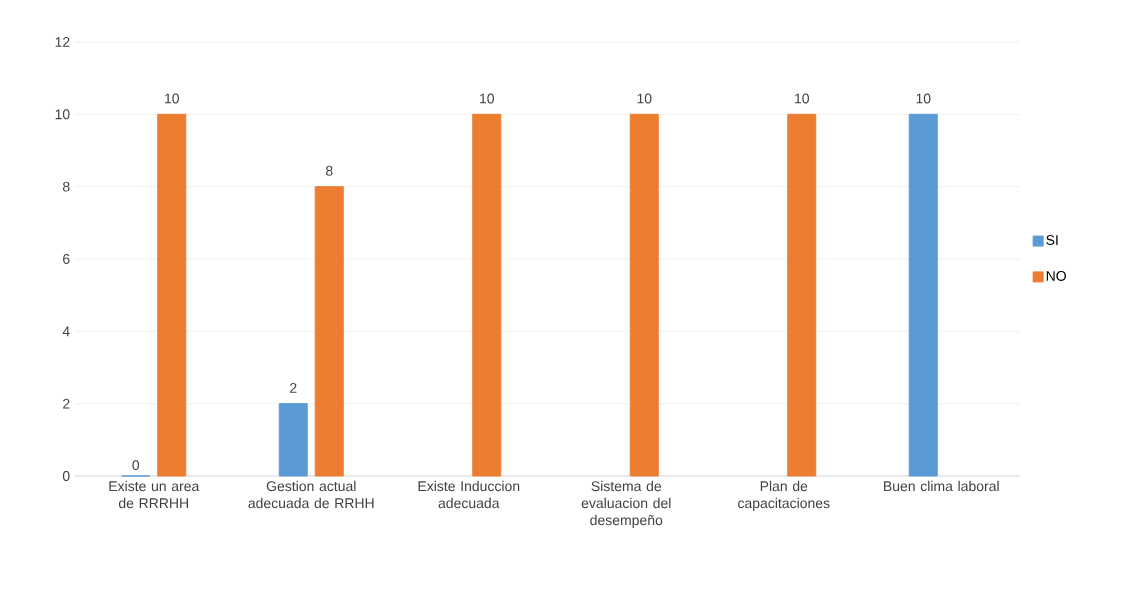 The width and height of the screenshot is (1132, 591). What do you see at coordinates (1056, 275) in the screenshot?
I see `legend-label: NO` at bounding box center [1056, 275].